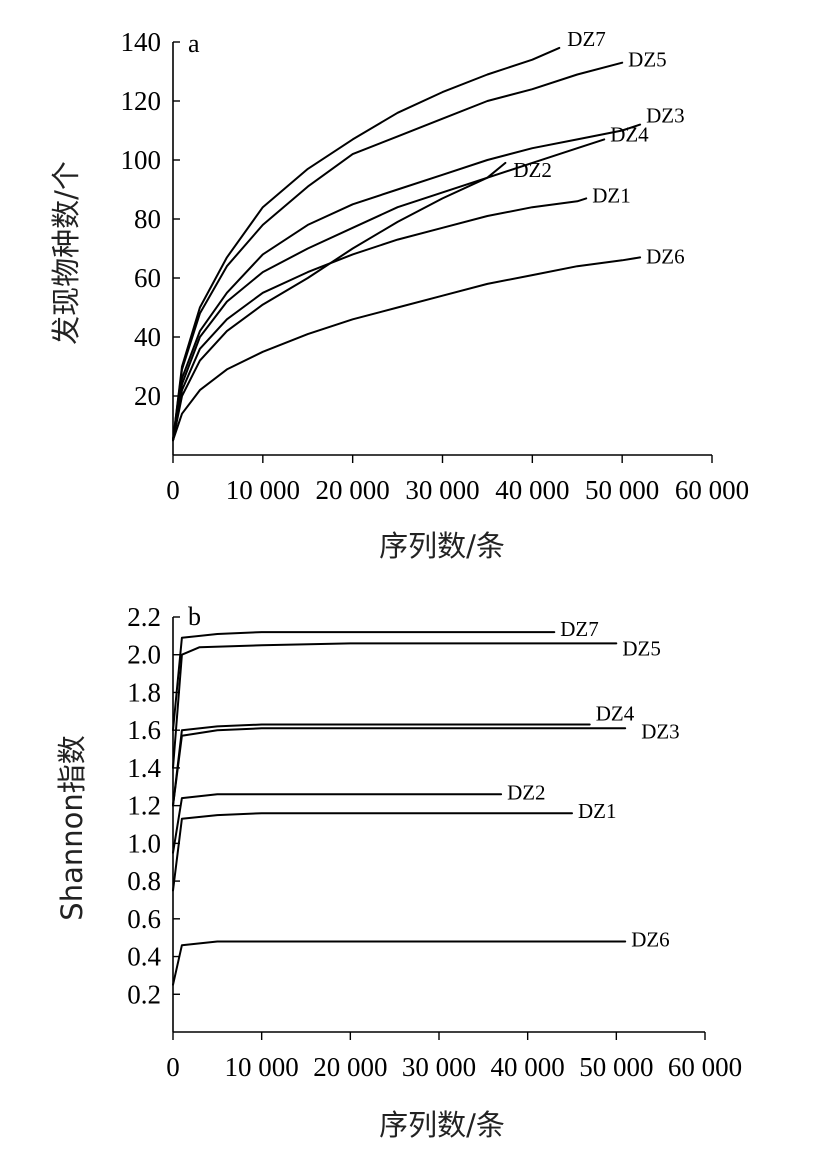 The width and height of the screenshot is (835, 1160). I want to click on panel-a-y-tick-label: 60, so click(147, 278).